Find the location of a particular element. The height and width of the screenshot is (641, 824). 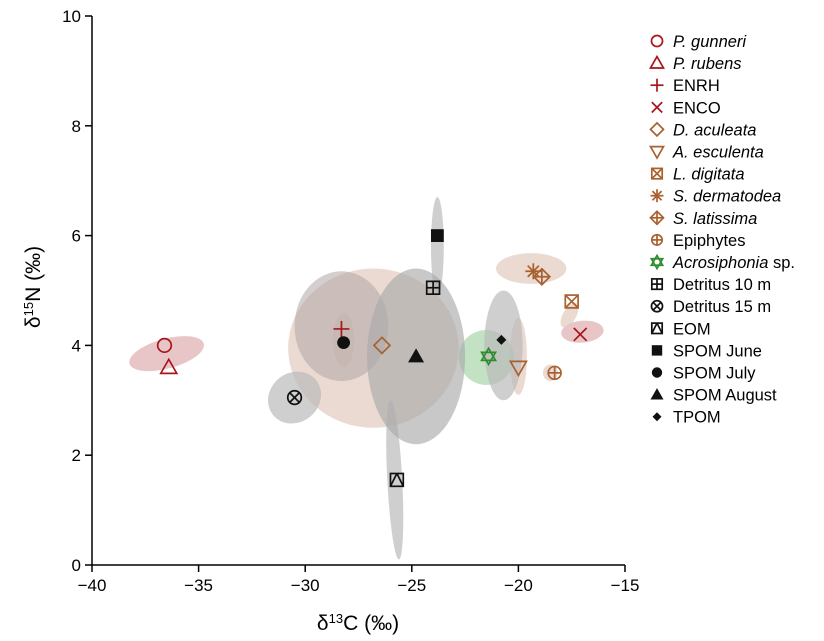

point-spom-june is located at coordinates (437, 235).